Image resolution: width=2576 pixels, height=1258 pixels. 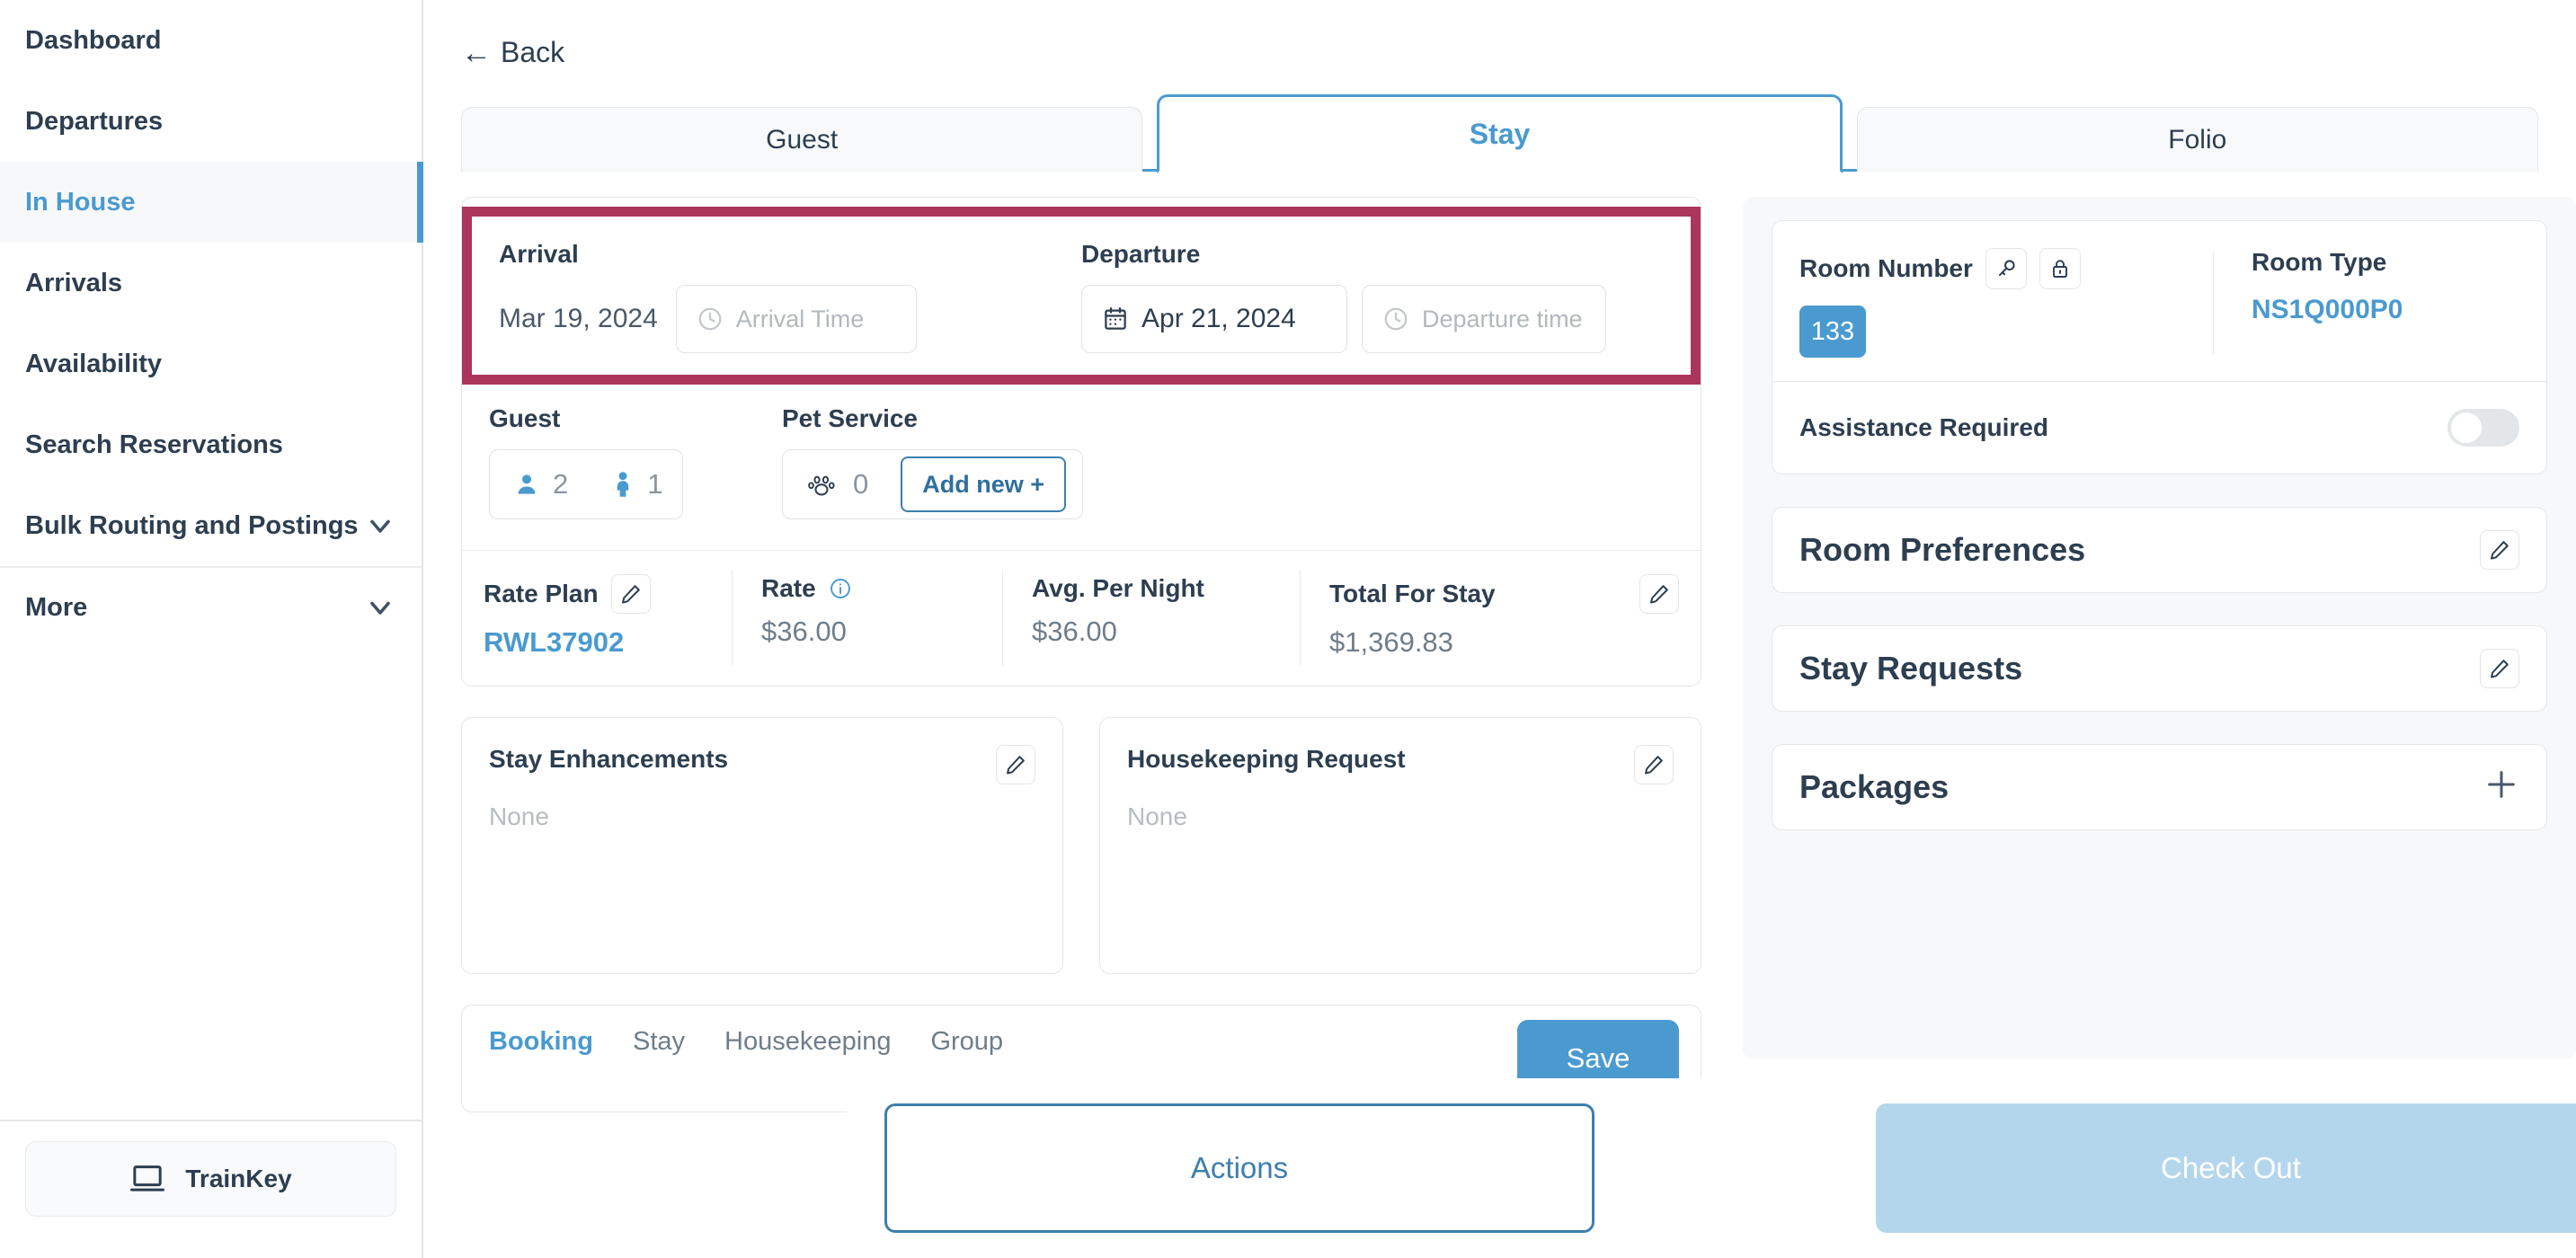 I want to click on back-label: Back, so click(x=533, y=52).